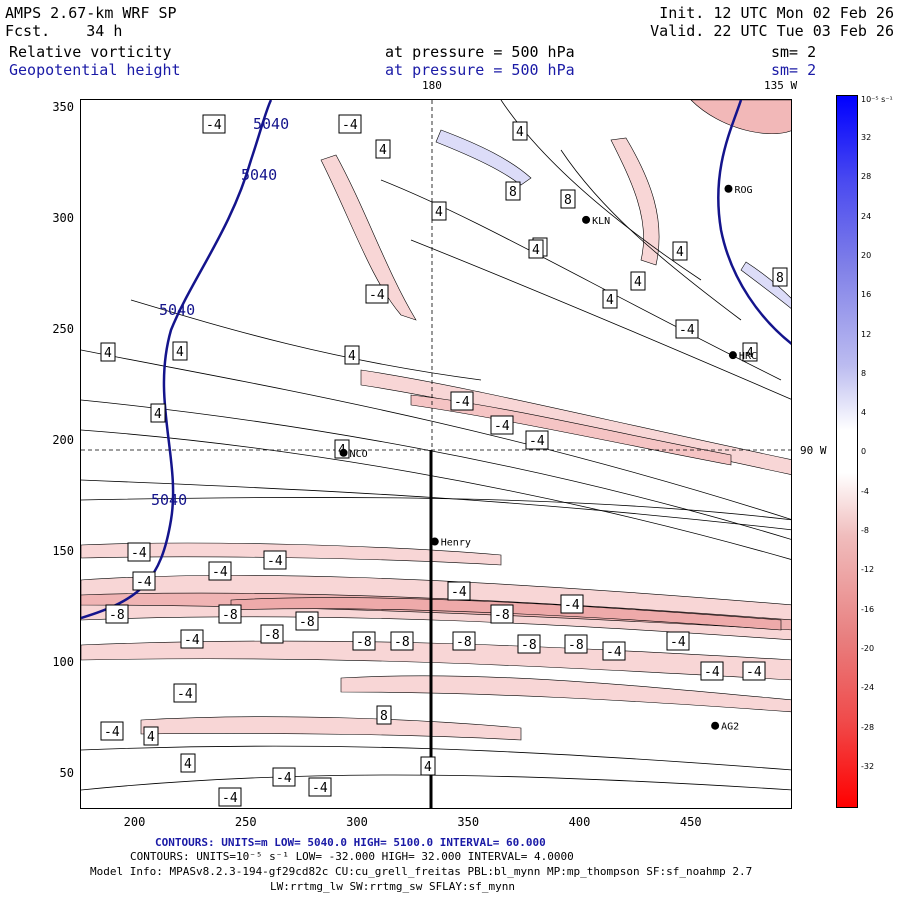  What do you see at coordinates (772, 31) in the screenshot?
I see `valid-time: Valid. 22 UTC Tue 03 Feb 26` at bounding box center [772, 31].